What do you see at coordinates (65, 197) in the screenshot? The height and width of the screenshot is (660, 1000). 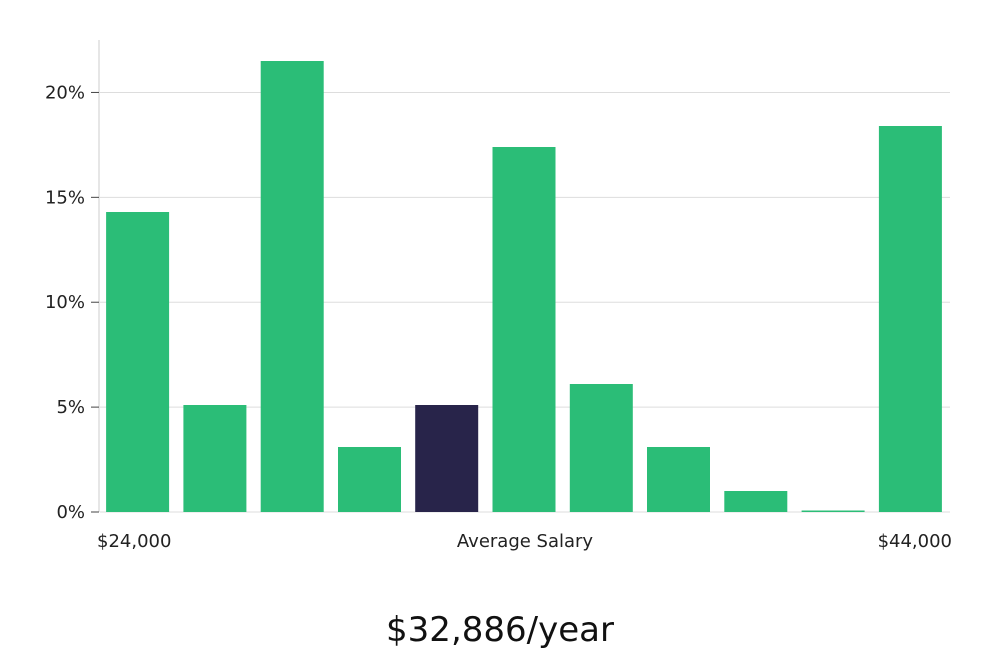 I see `y-tick-label: 15%` at bounding box center [65, 197].